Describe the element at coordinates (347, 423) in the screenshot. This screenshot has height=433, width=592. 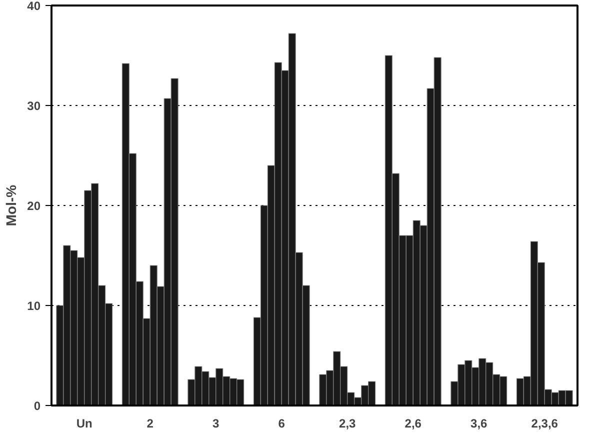
I see `x-tick-label: 2,3` at that location.